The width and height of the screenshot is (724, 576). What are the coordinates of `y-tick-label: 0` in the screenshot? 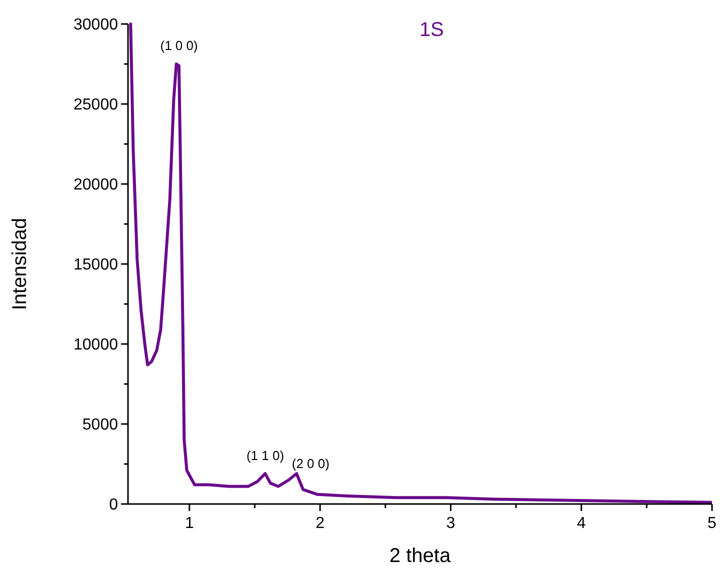 It's located at (113, 505).